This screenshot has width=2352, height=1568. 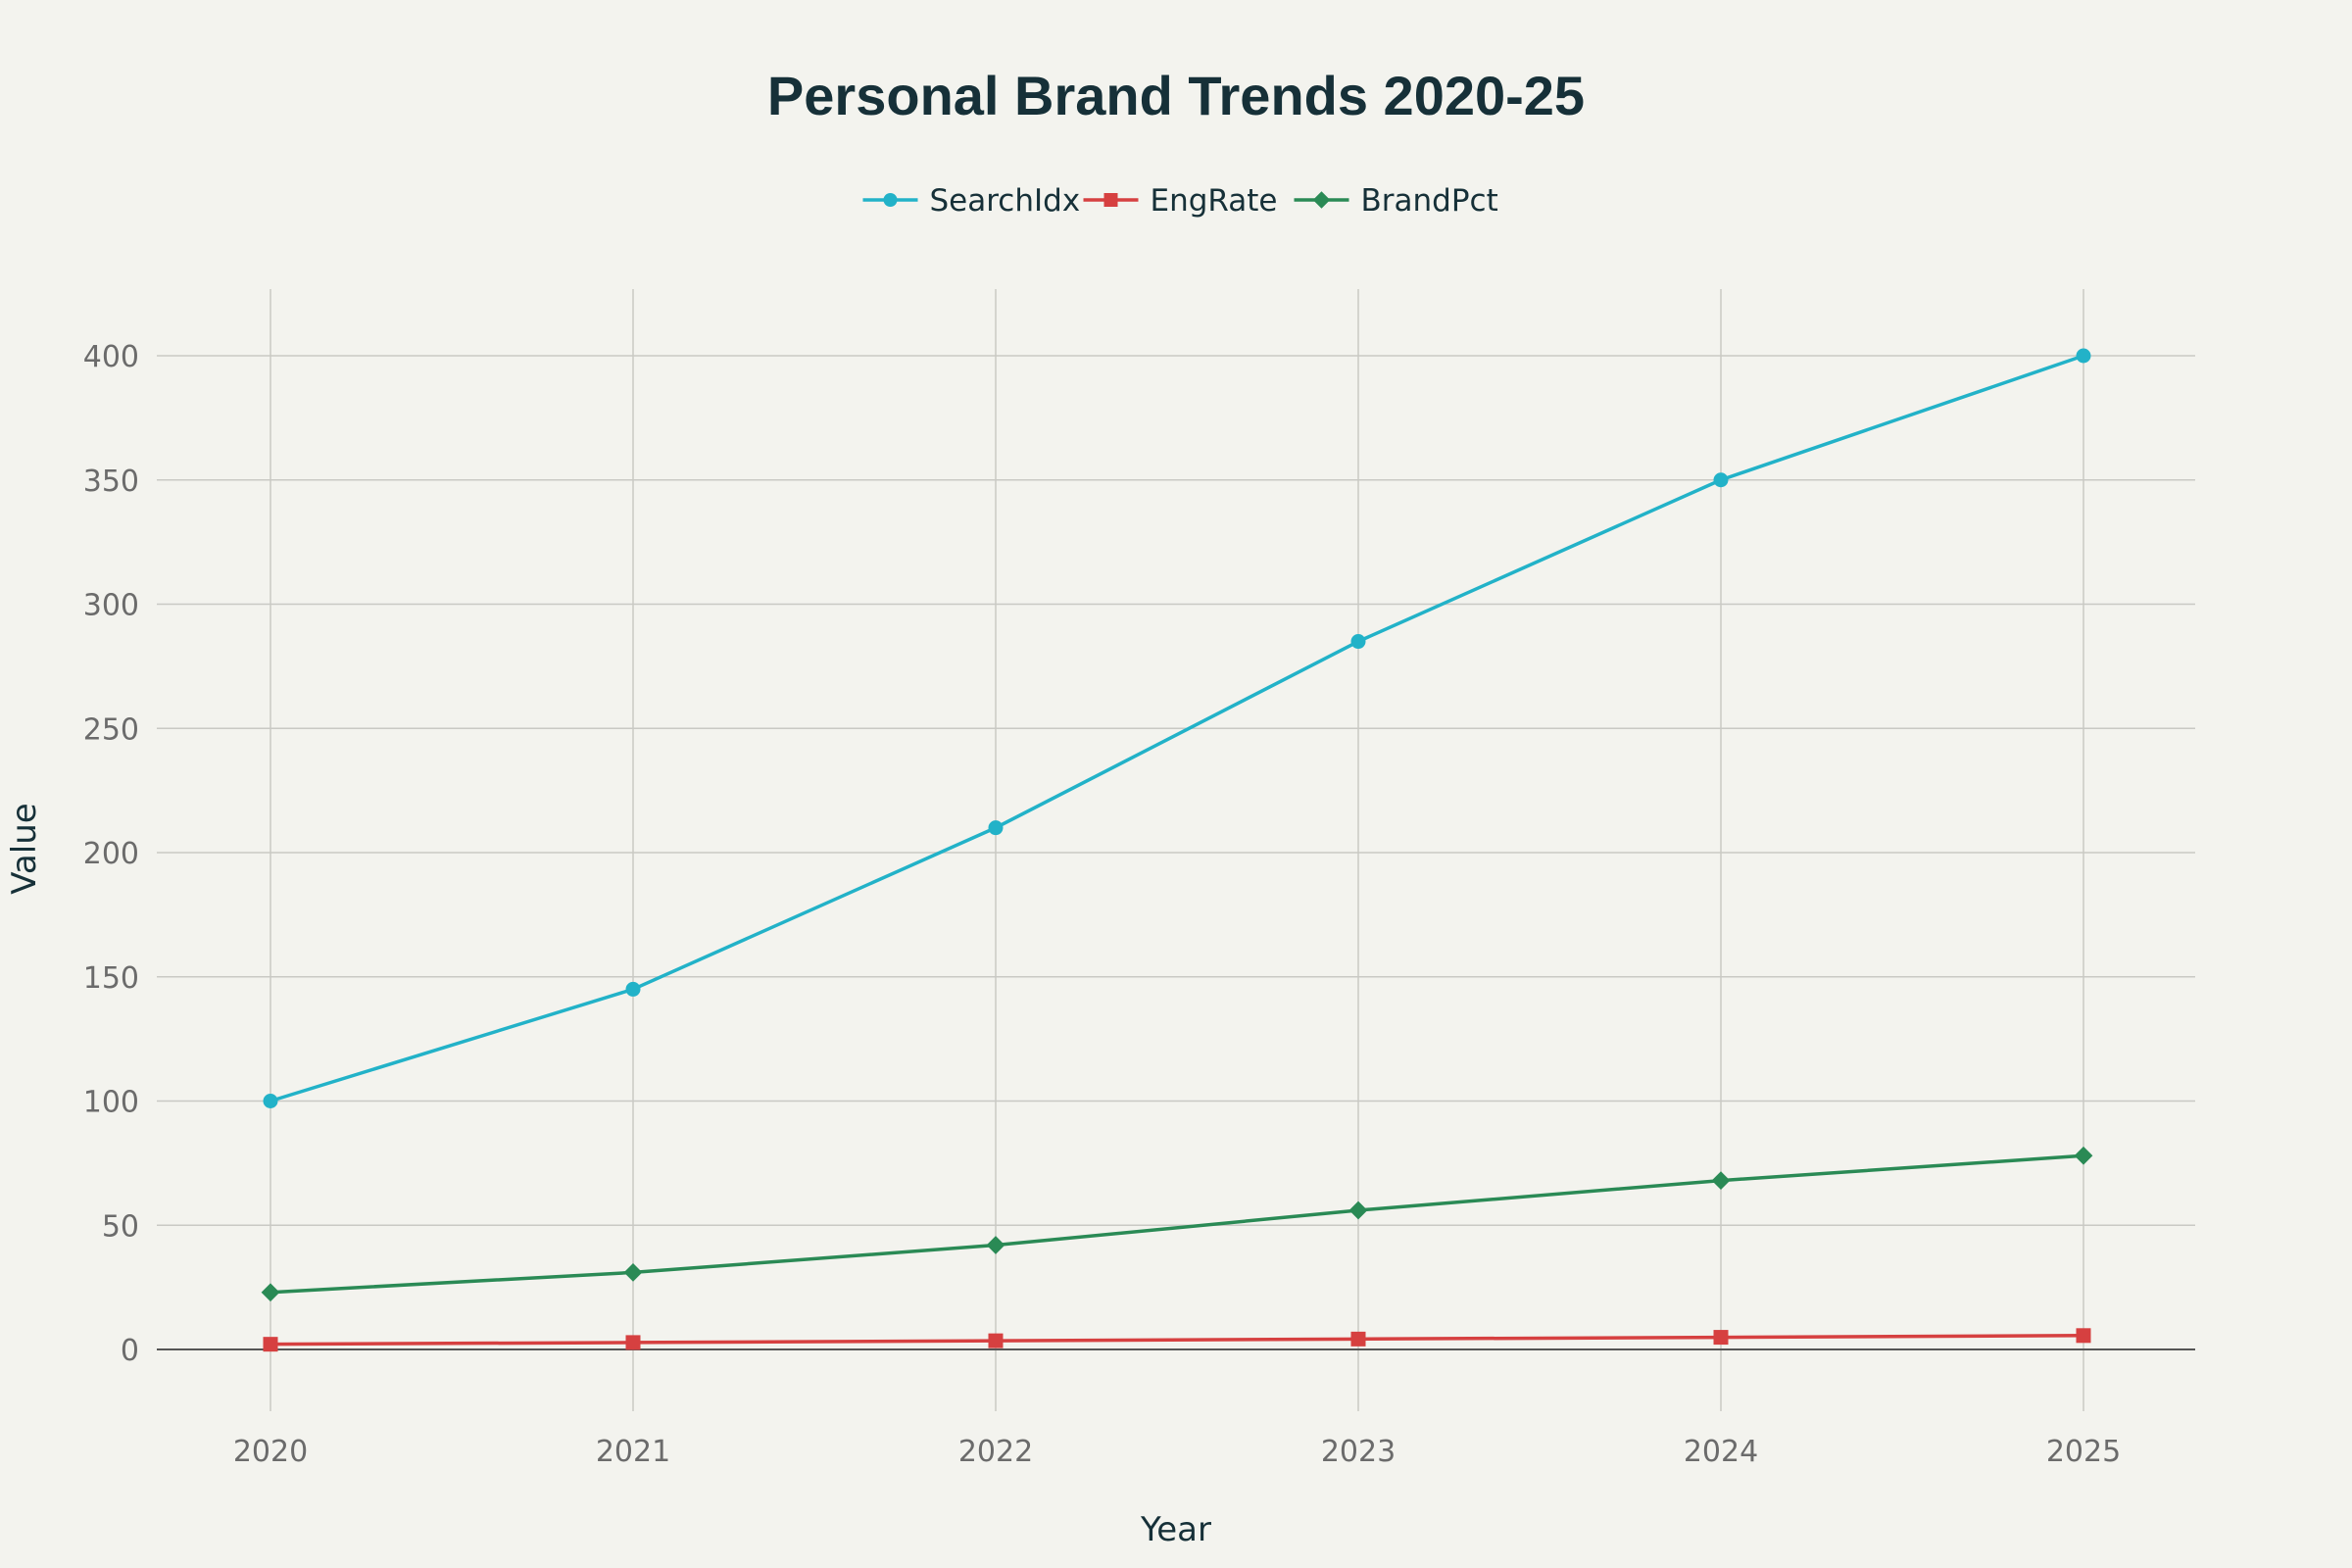 What do you see at coordinates (111, 482) in the screenshot?
I see `y-tick-label: 350` at bounding box center [111, 482].